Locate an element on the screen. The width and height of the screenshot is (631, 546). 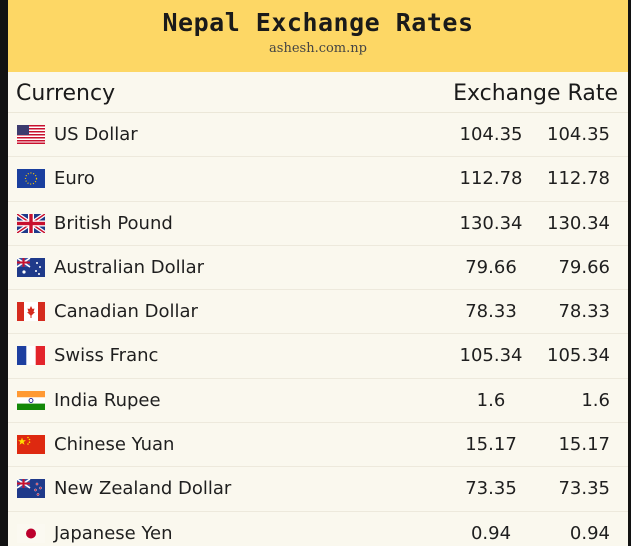
sell-rate: 105.34 is located at coordinates (578, 356).